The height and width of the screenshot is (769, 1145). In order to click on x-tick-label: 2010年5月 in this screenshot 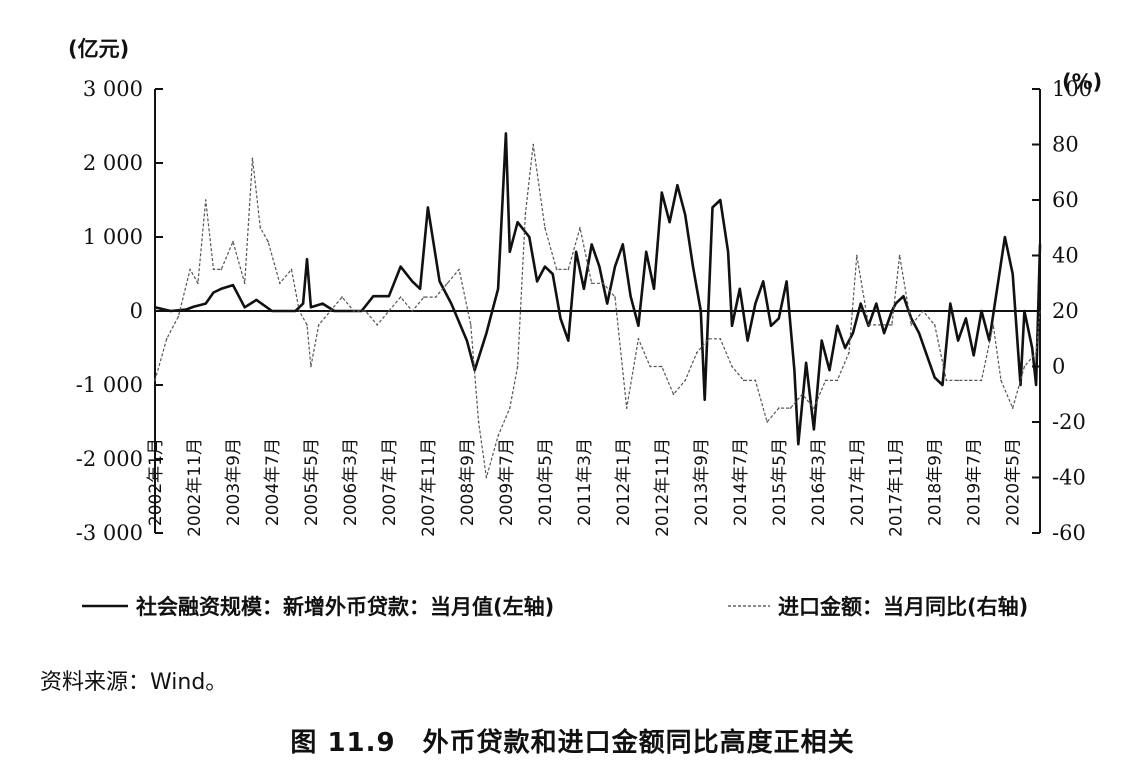, I will do `click(546, 482)`.